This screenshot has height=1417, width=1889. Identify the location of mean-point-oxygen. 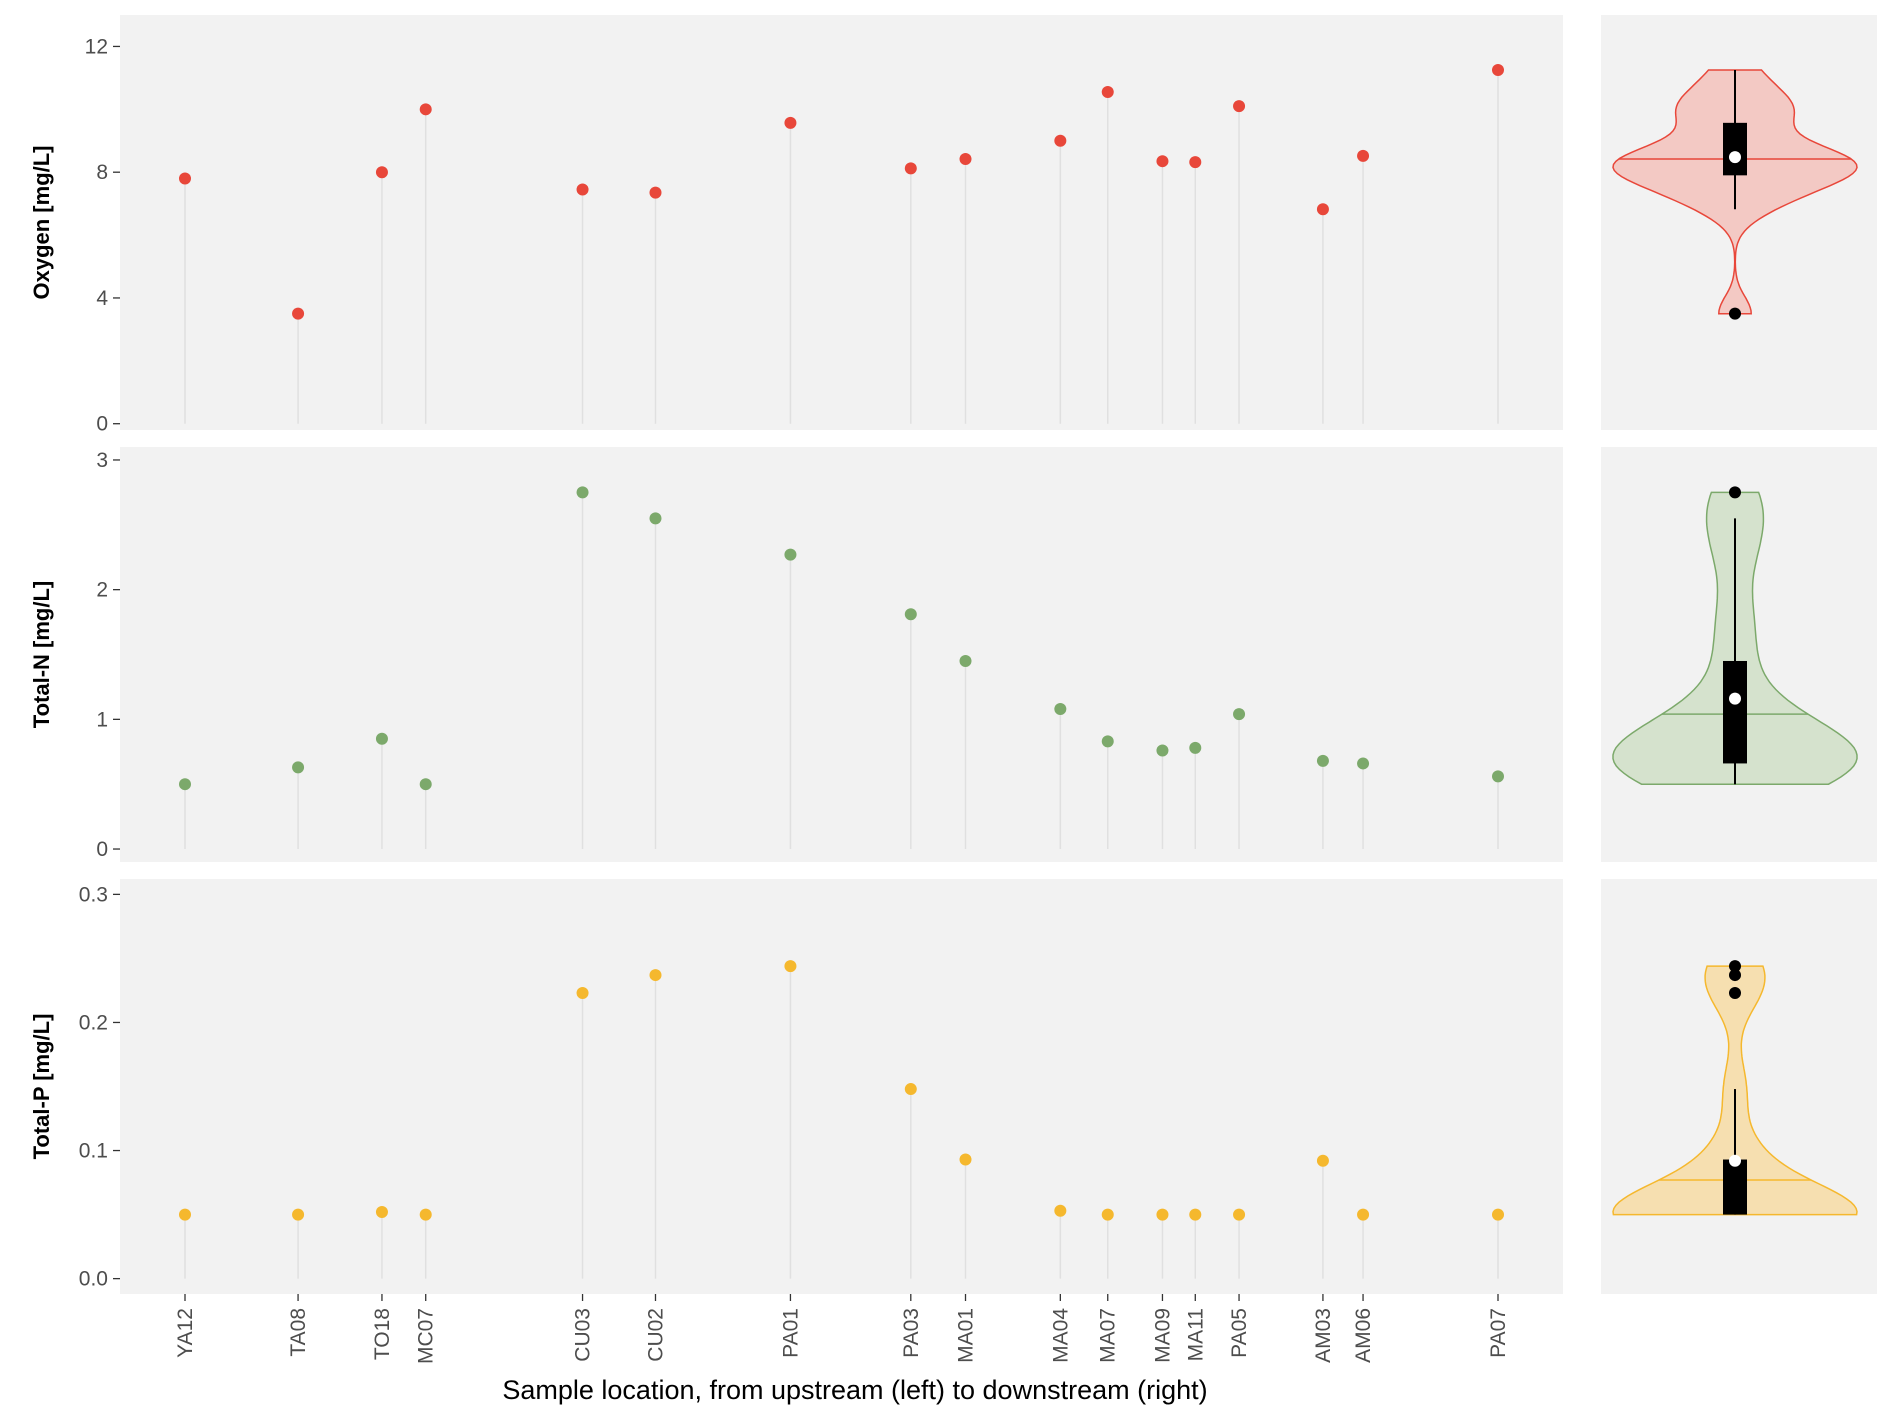
(1735, 157).